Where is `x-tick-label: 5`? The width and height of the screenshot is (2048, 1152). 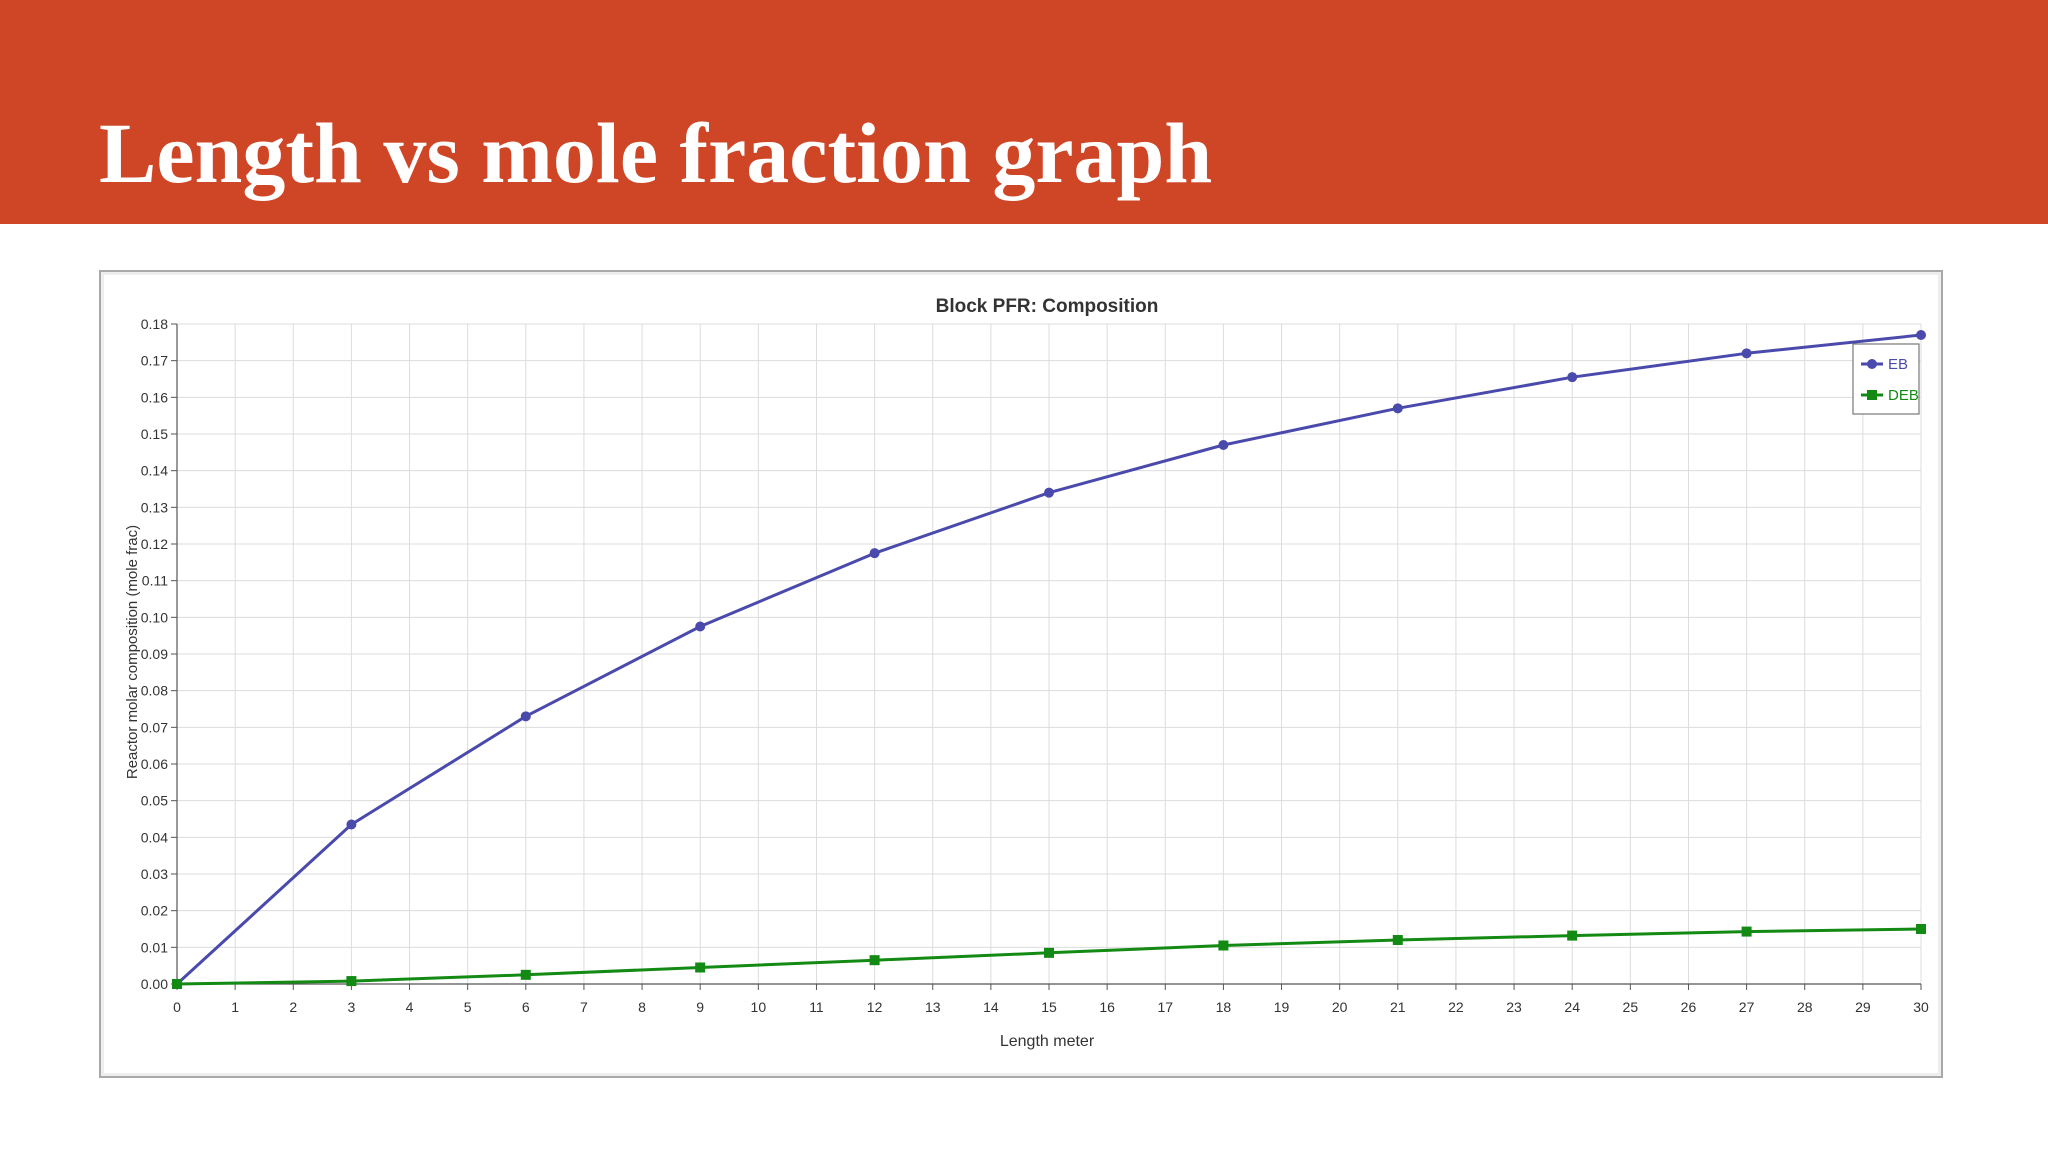
x-tick-label: 5 is located at coordinates (468, 1007).